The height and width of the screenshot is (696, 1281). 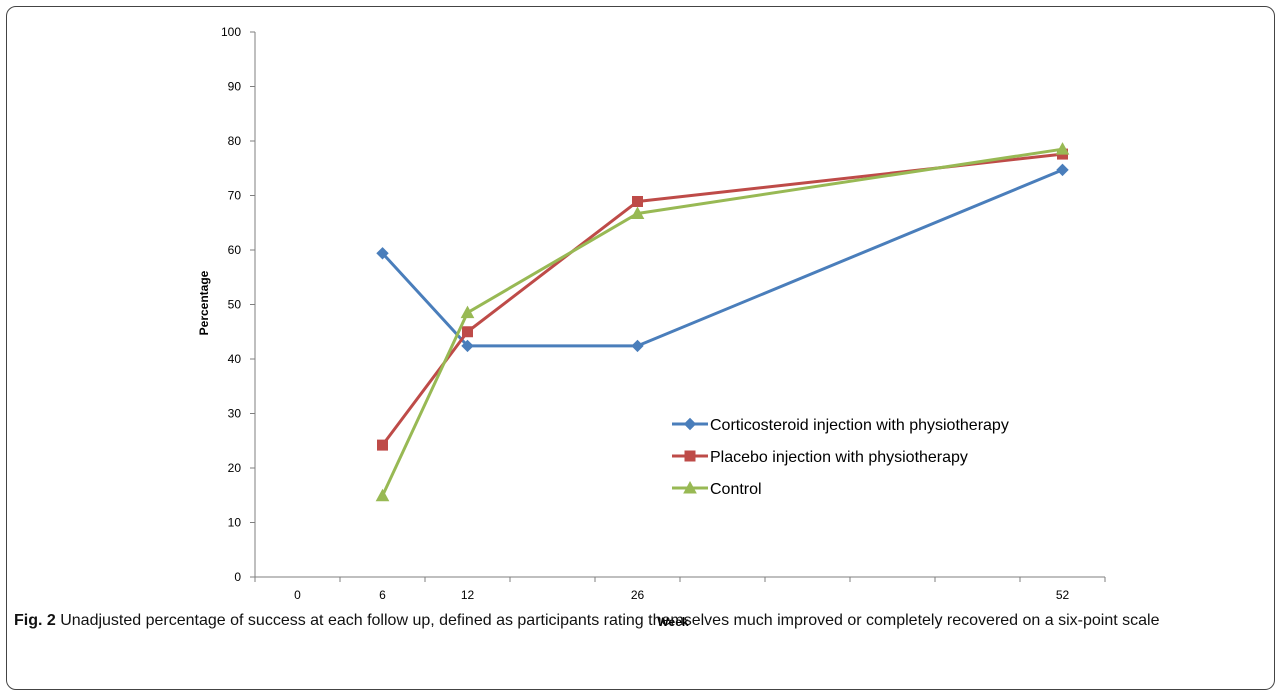 What do you see at coordinates (1063, 595) in the screenshot?
I see `x-tick-label: 52` at bounding box center [1063, 595].